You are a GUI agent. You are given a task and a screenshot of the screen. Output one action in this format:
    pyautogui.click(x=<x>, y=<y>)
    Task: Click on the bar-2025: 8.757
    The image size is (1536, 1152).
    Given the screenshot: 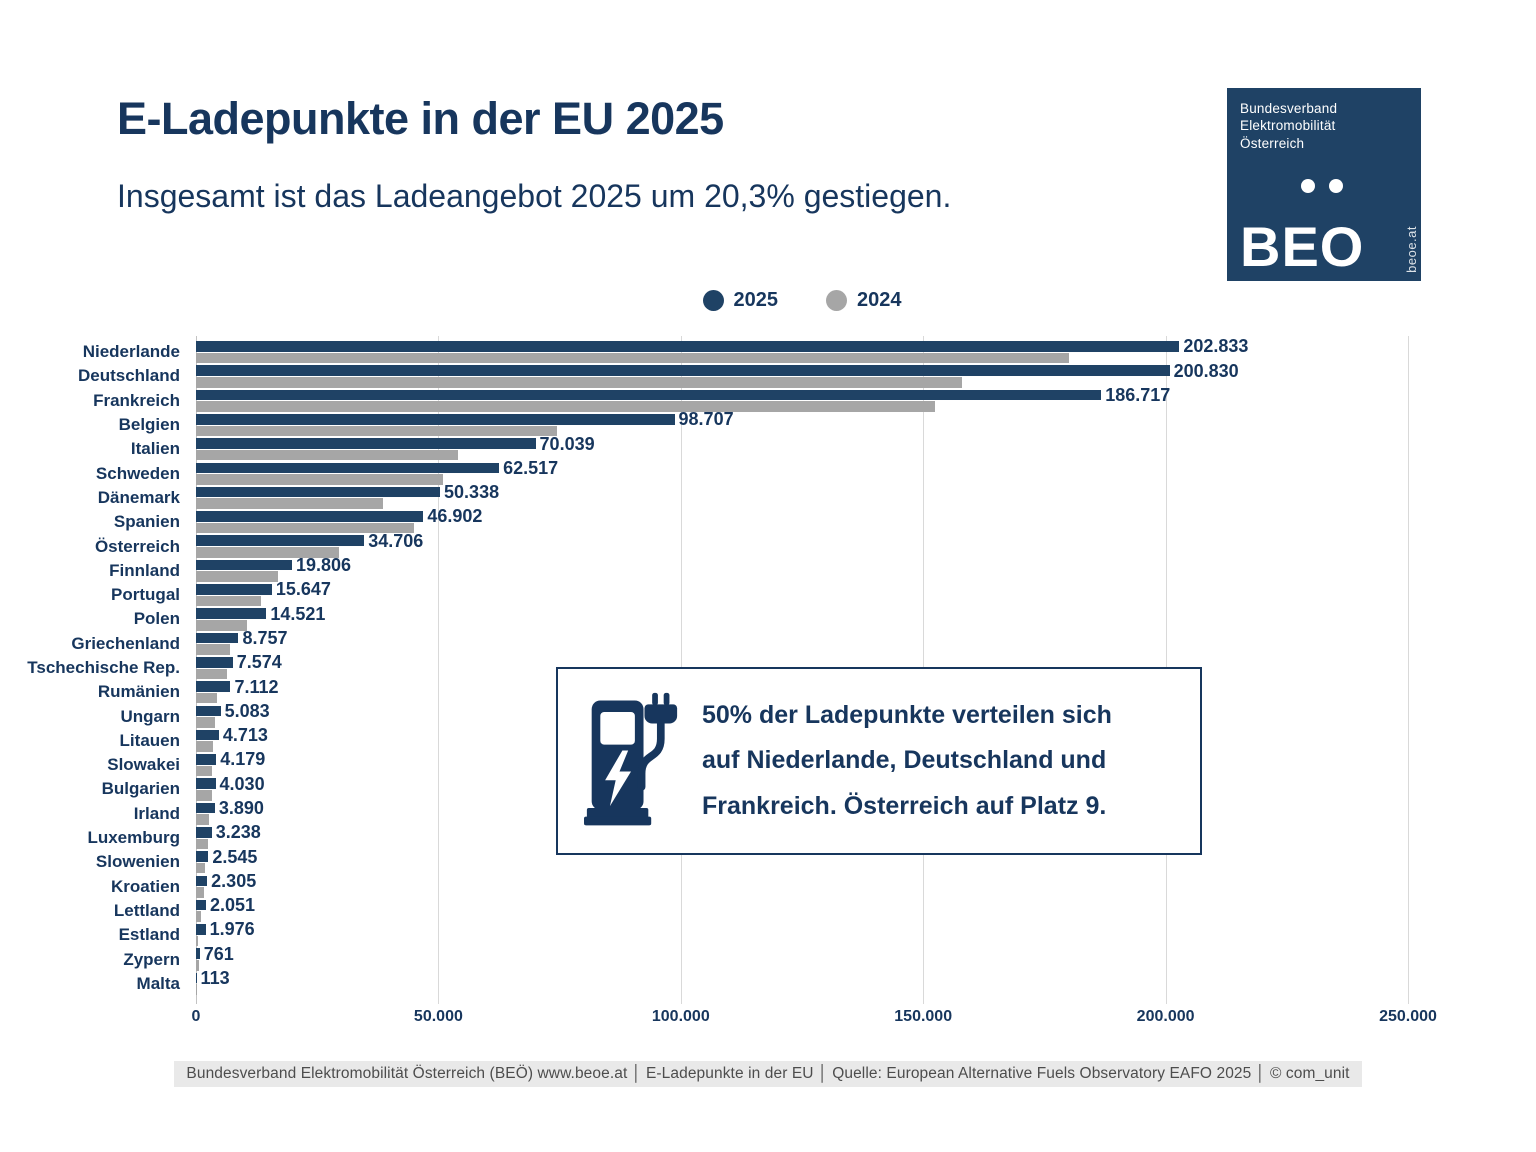 What is the action you would take?
    pyautogui.click(x=242, y=638)
    